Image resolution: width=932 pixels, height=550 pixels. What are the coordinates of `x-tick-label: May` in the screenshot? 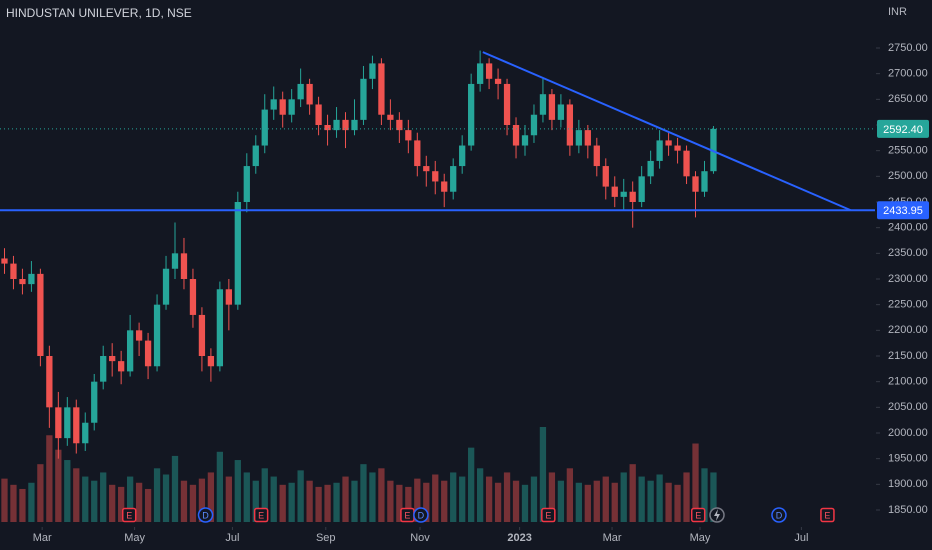 It's located at (134, 538).